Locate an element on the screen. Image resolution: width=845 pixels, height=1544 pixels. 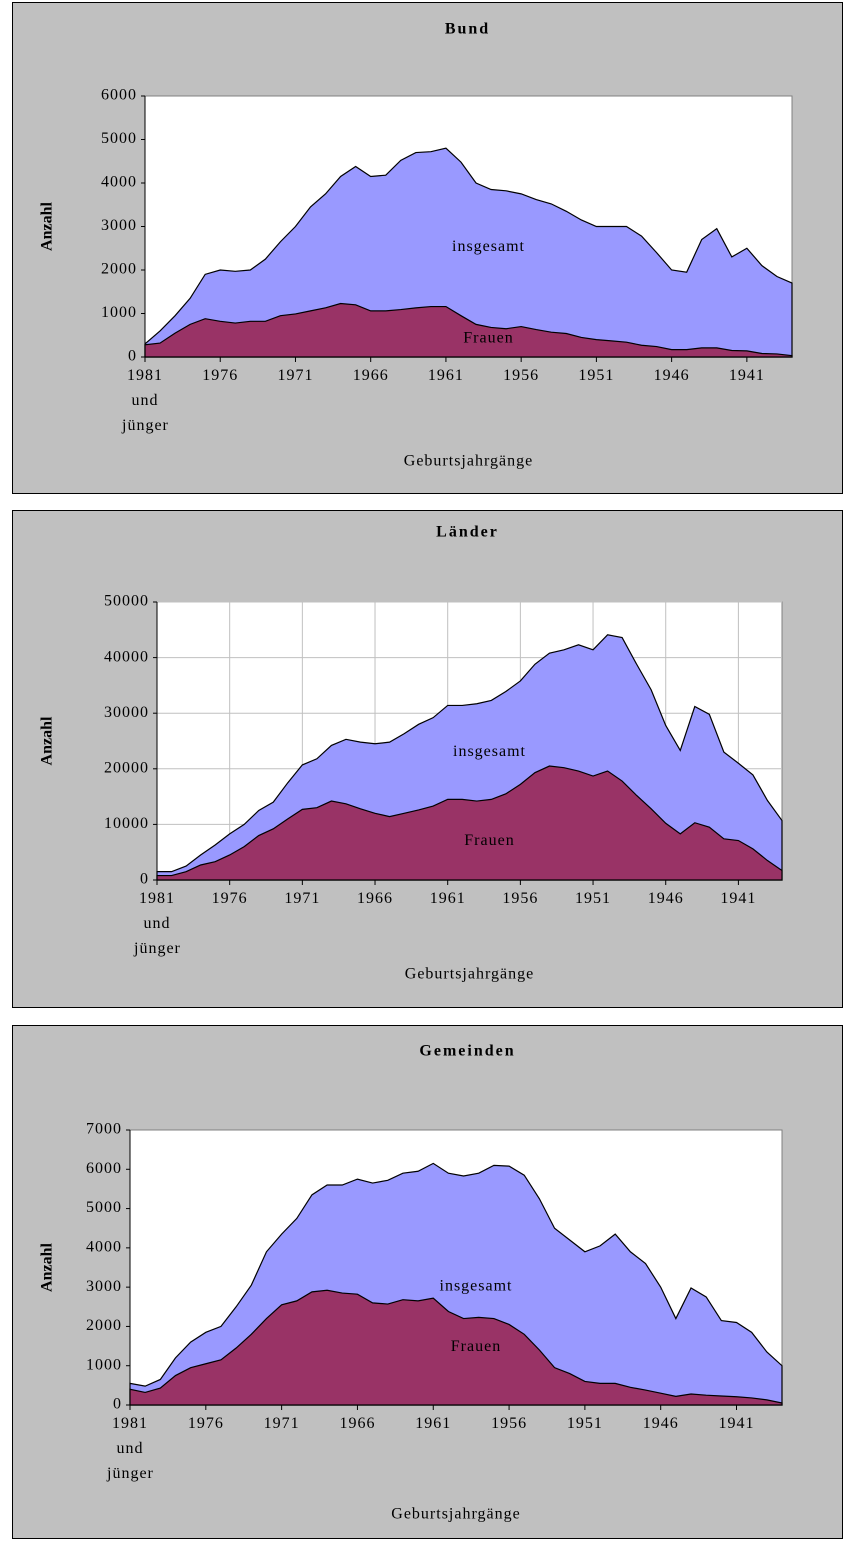
y-tick-label: 20000 is located at coordinates (126, 767).